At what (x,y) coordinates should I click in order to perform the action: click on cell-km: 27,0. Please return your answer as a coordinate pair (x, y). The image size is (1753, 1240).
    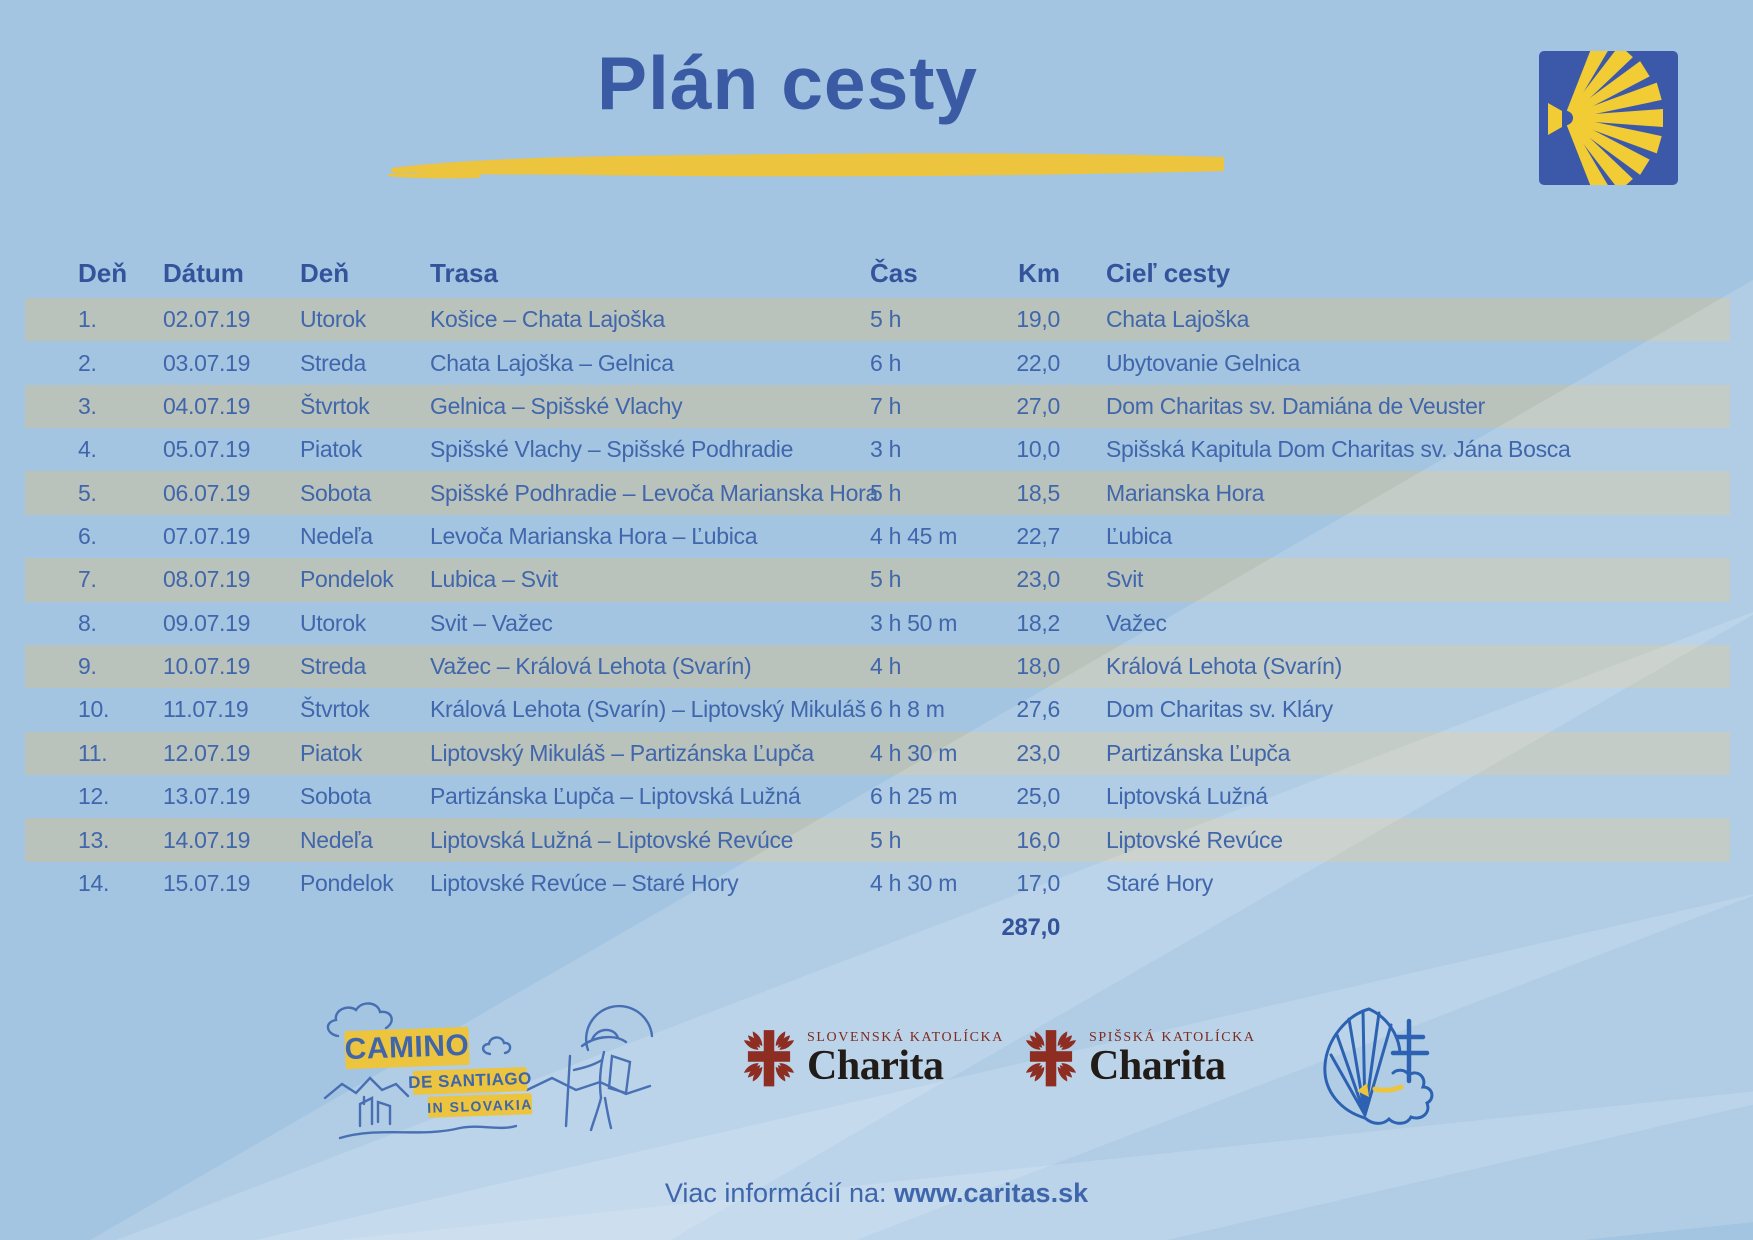
    Looking at the image, I should click on (1038, 405).